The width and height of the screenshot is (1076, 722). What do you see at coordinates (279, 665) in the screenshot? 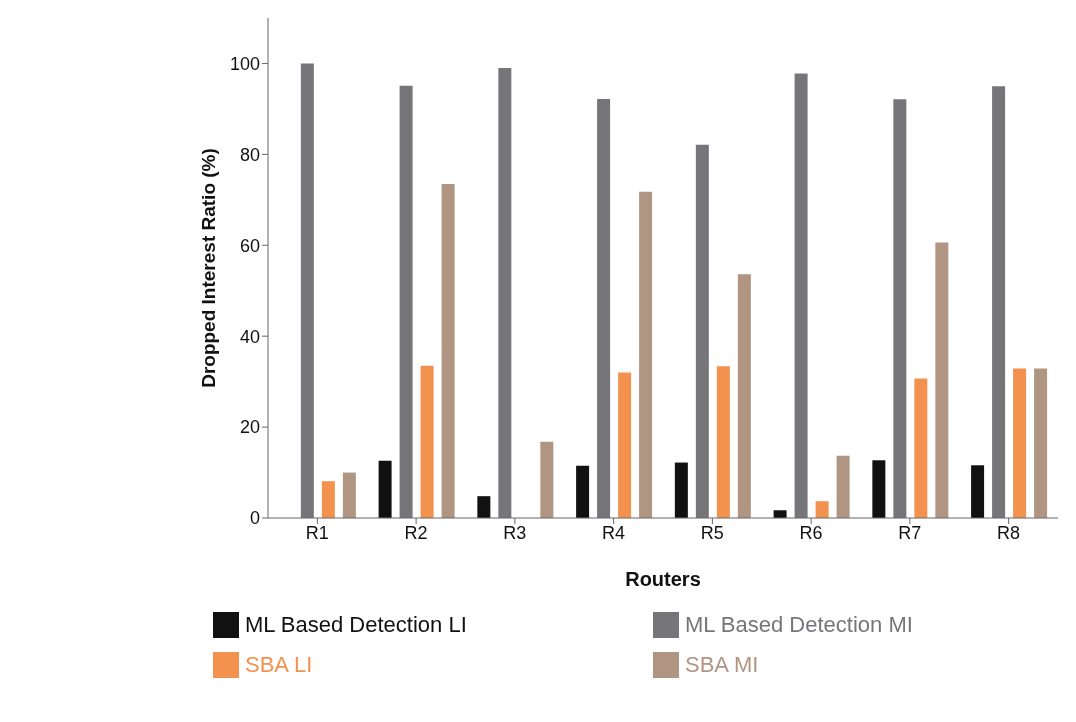
I see `legend-label: SBA LI` at bounding box center [279, 665].